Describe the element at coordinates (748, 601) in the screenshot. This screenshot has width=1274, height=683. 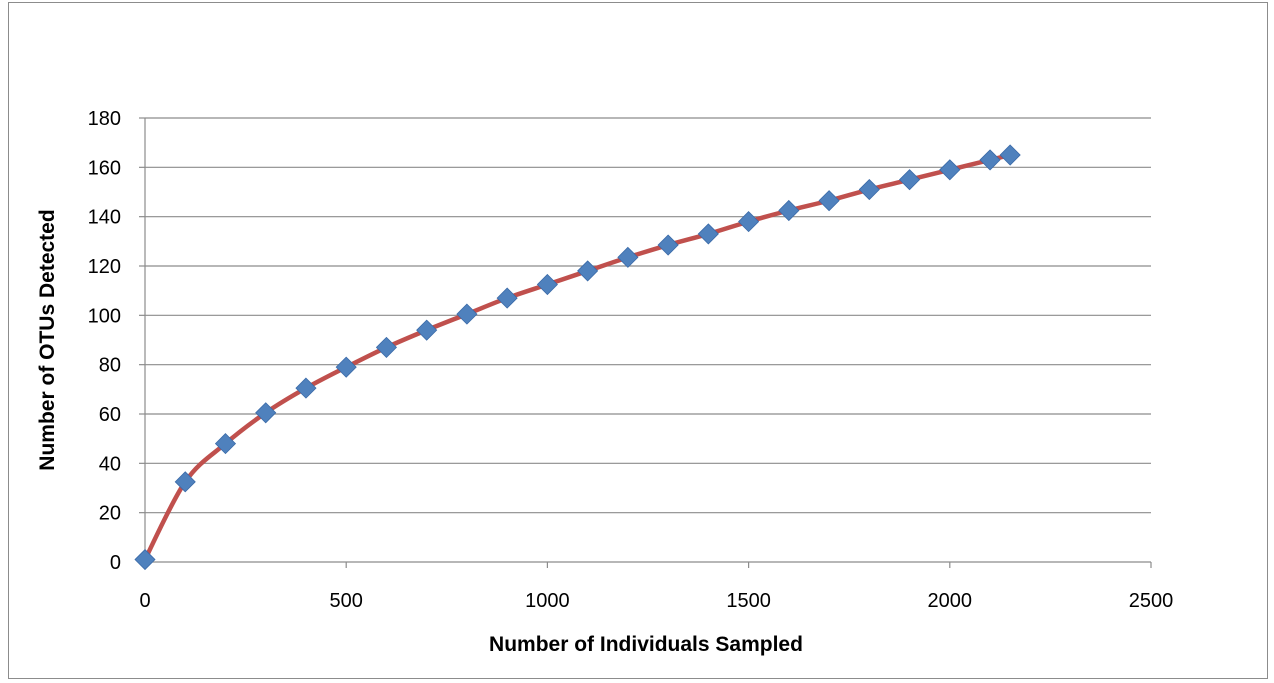
I see `x-tick-label-1500: 1500` at that location.